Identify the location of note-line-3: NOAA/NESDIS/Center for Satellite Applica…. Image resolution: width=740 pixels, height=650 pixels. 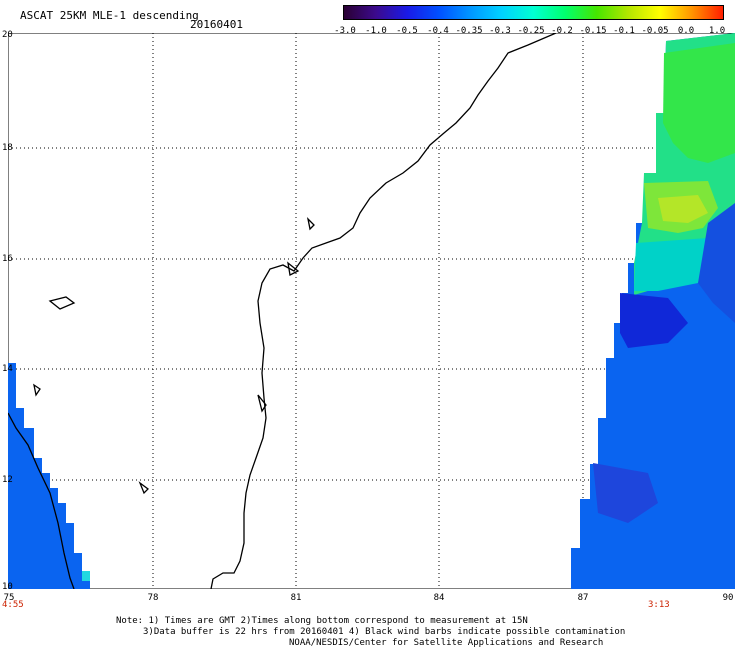
(446, 643).